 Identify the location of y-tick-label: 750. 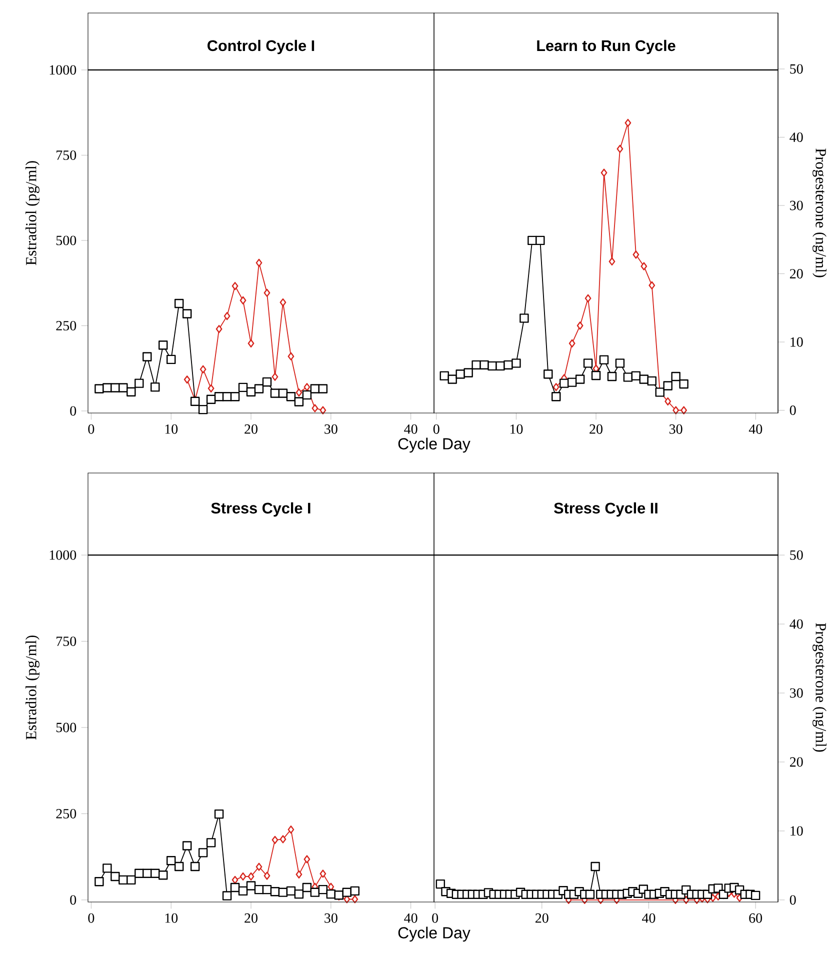
(66, 155).